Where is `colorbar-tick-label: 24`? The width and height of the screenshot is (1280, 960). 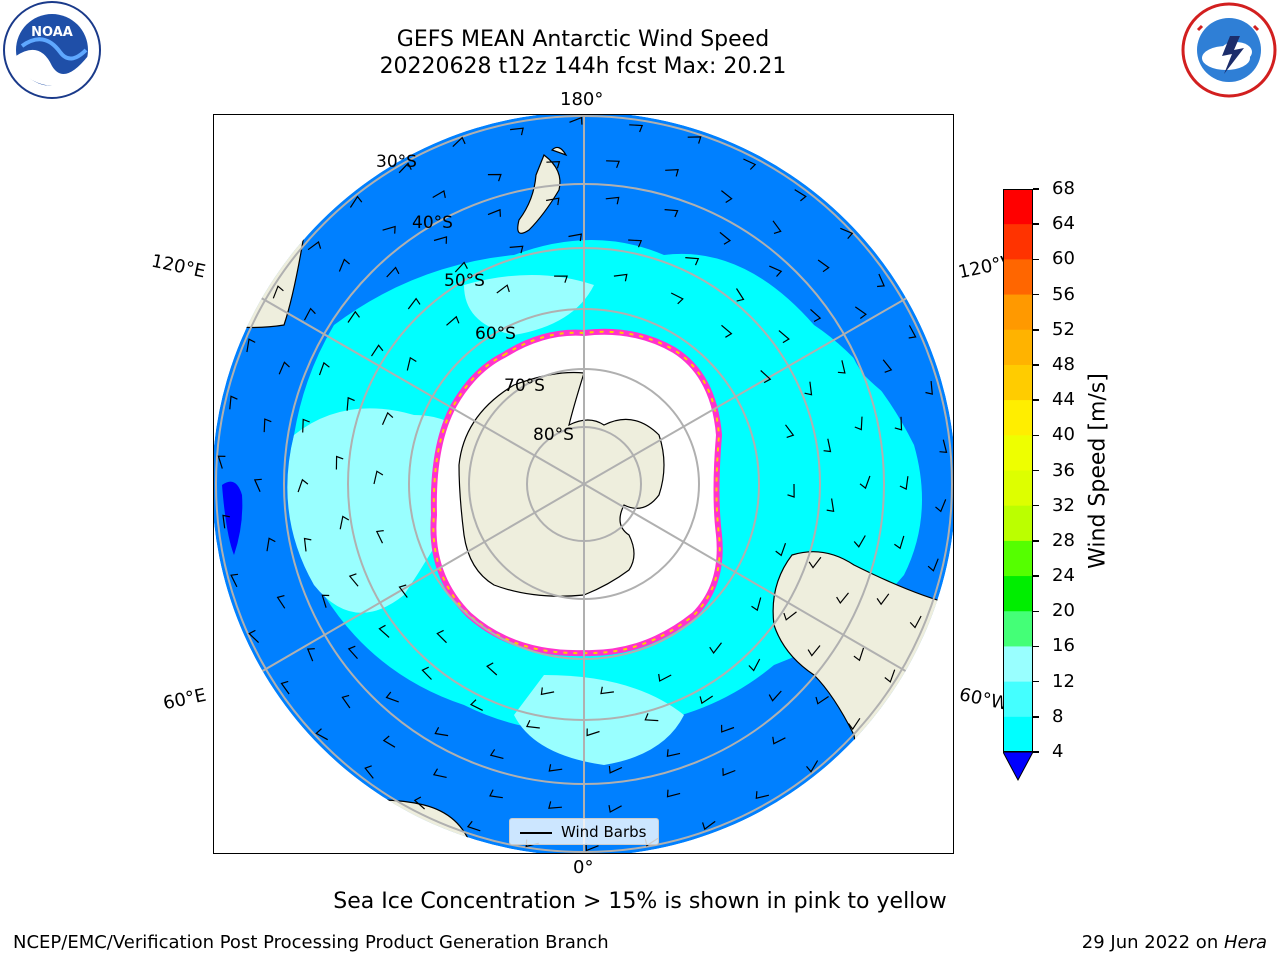
colorbar-tick-label: 24 is located at coordinates (1063, 576).